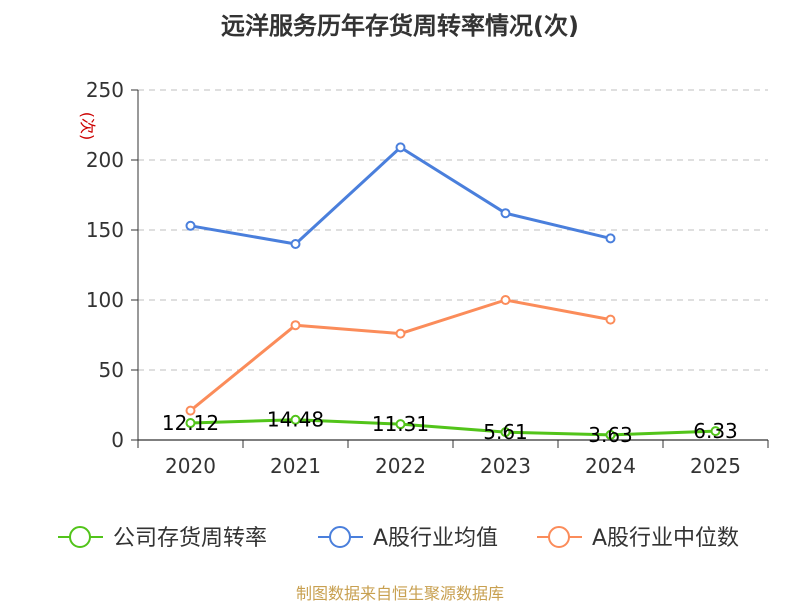  Describe the element at coordinates (665, 538) in the screenshot. I see `legend-label: A股行业中位数` at that location.